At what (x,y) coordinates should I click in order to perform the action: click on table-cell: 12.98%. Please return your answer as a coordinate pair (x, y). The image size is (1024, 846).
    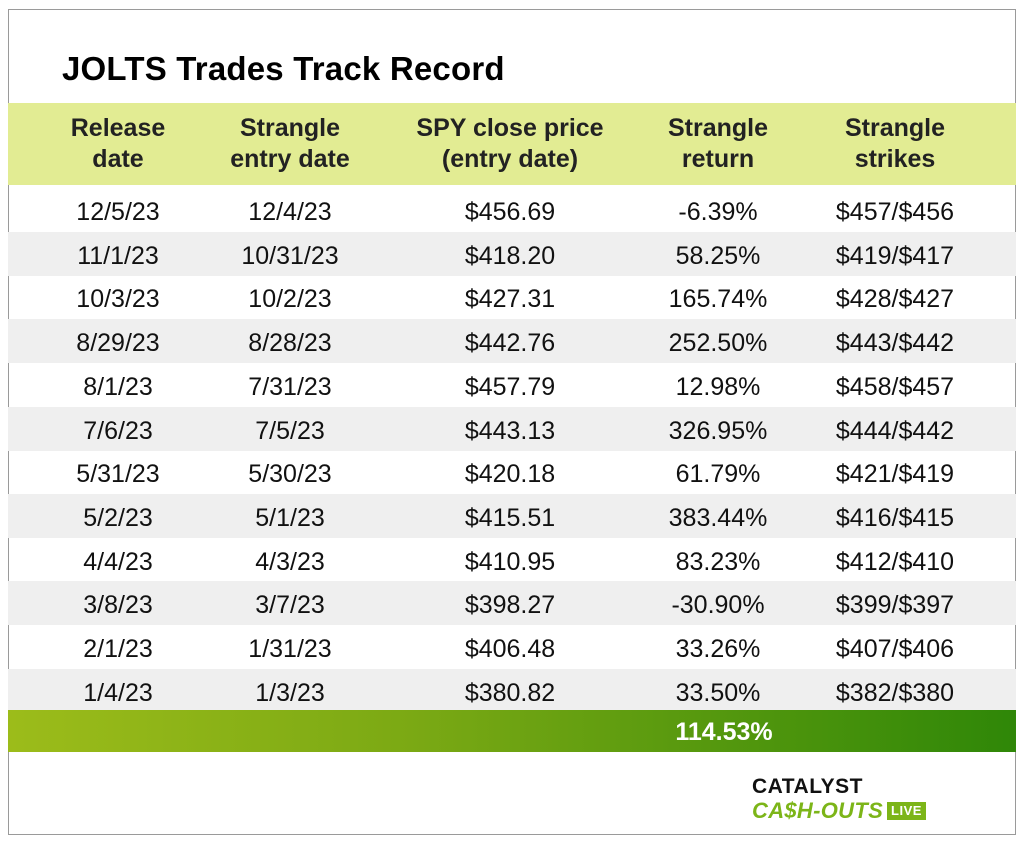
    Looking at the image, I should click on (718, 386).